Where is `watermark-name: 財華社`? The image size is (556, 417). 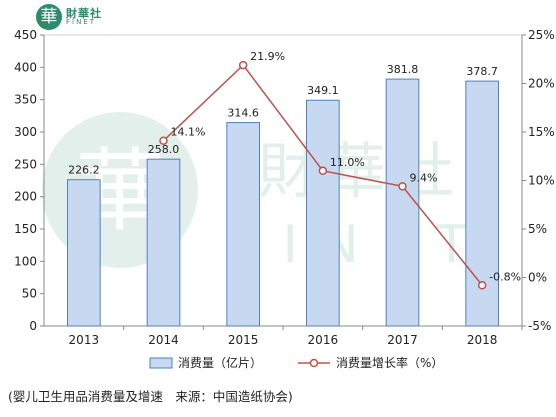 watermark-name: 財華社 is located at coordinates (360, 172).